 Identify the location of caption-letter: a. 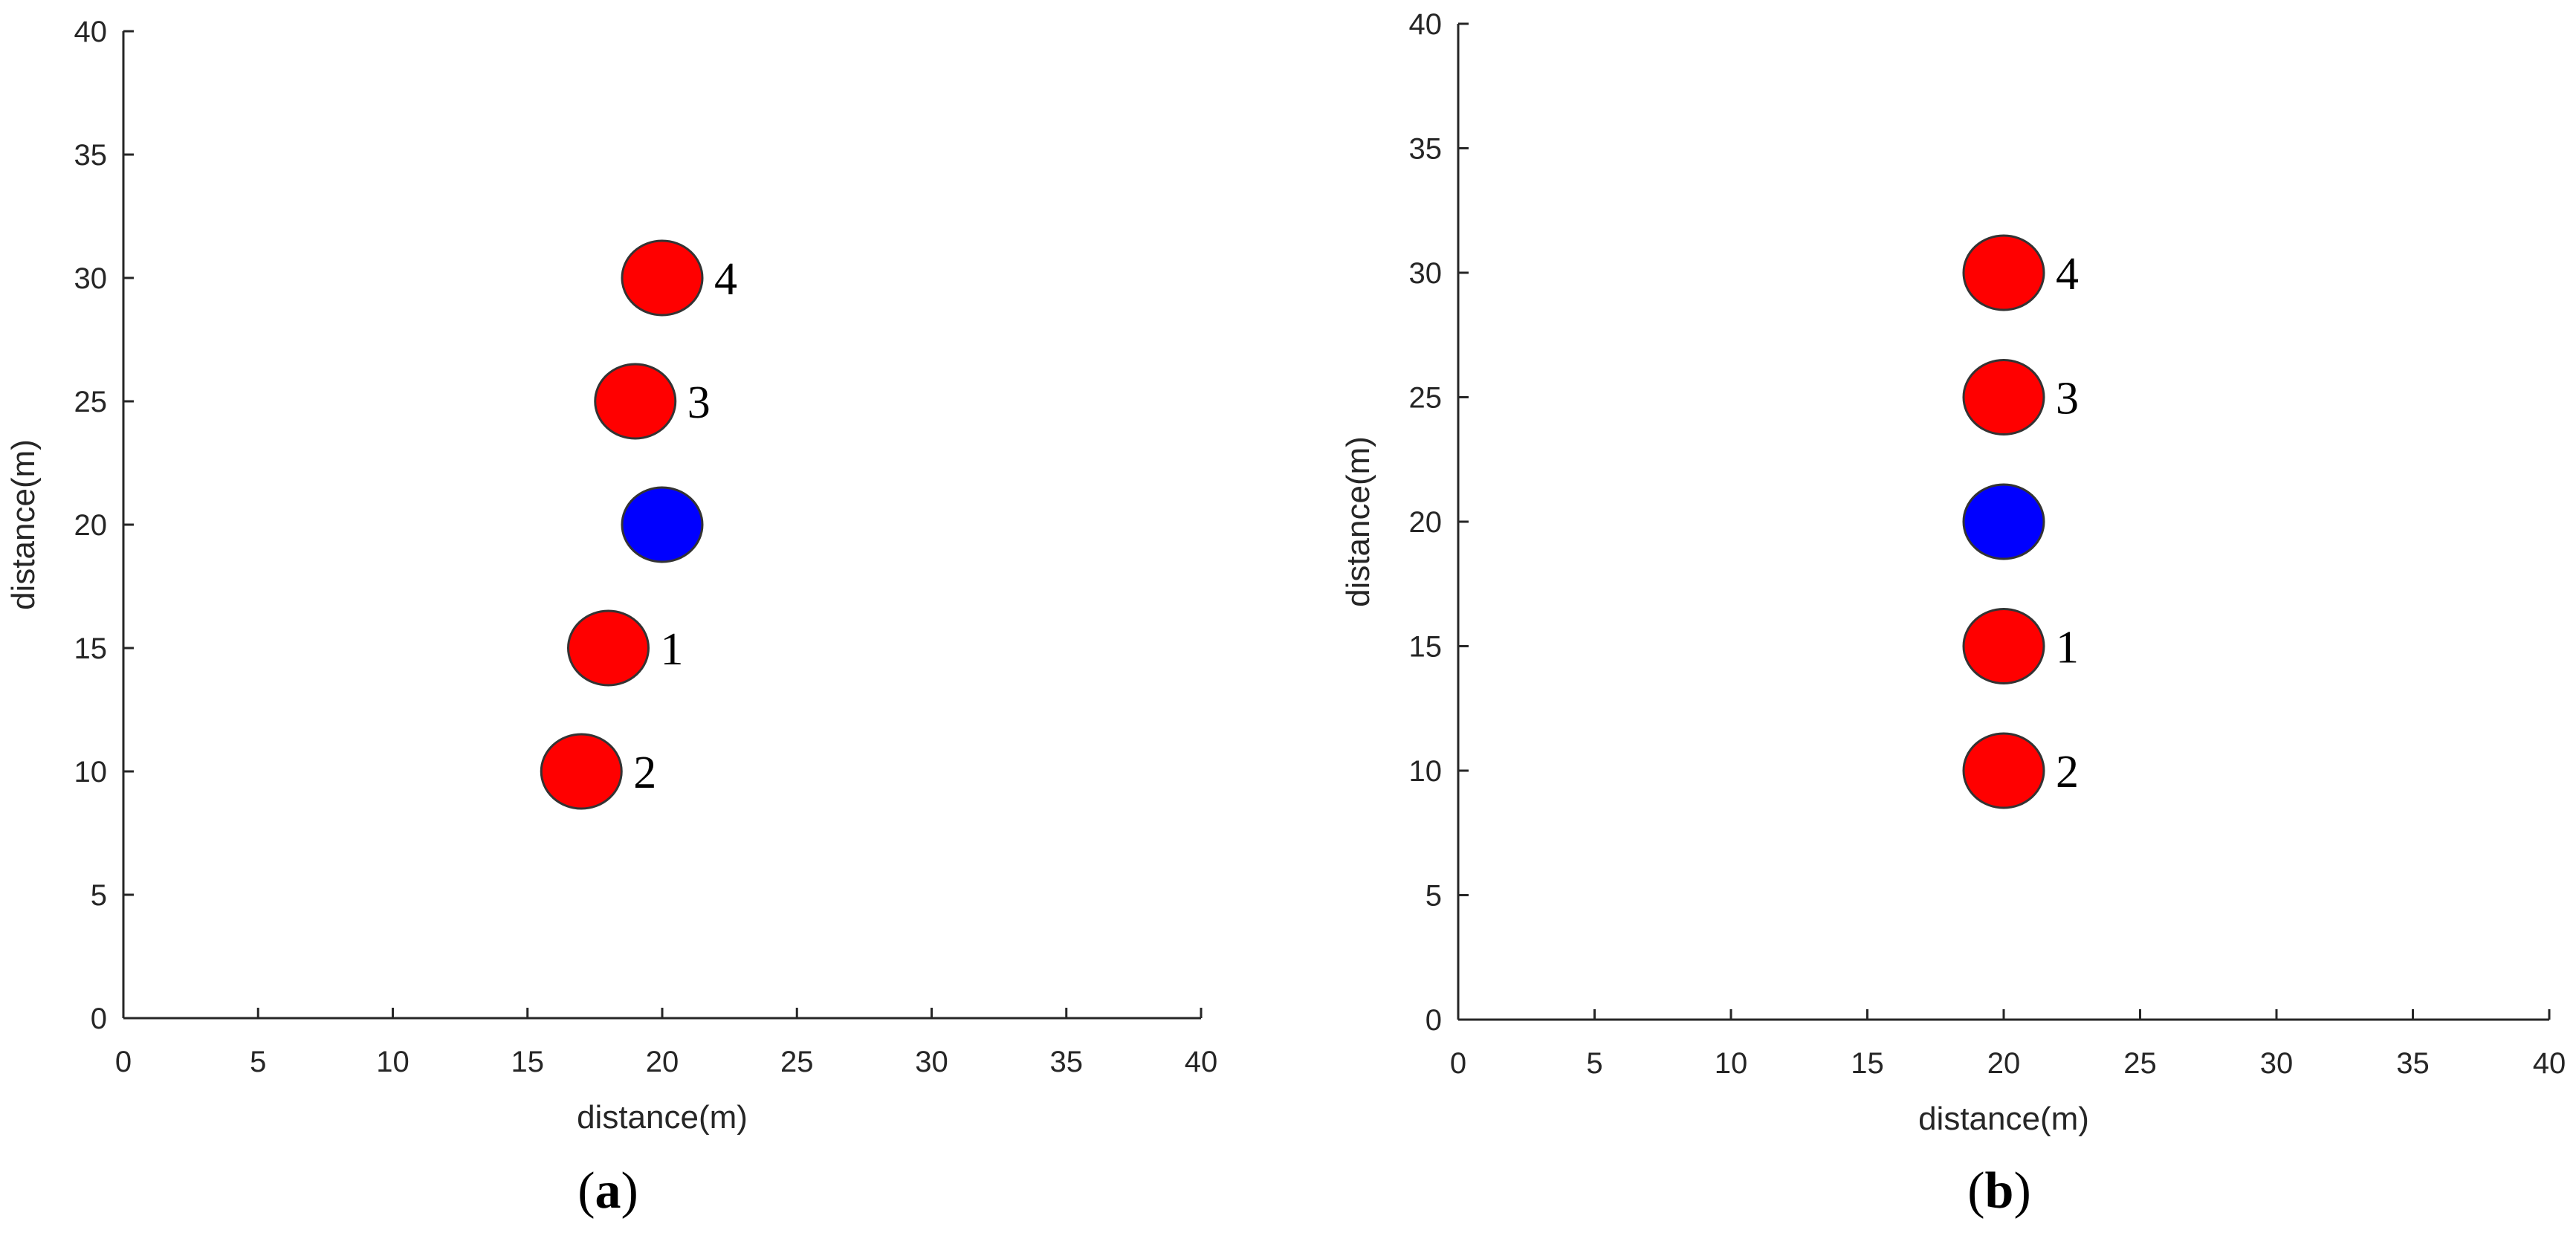
(608, 1191).